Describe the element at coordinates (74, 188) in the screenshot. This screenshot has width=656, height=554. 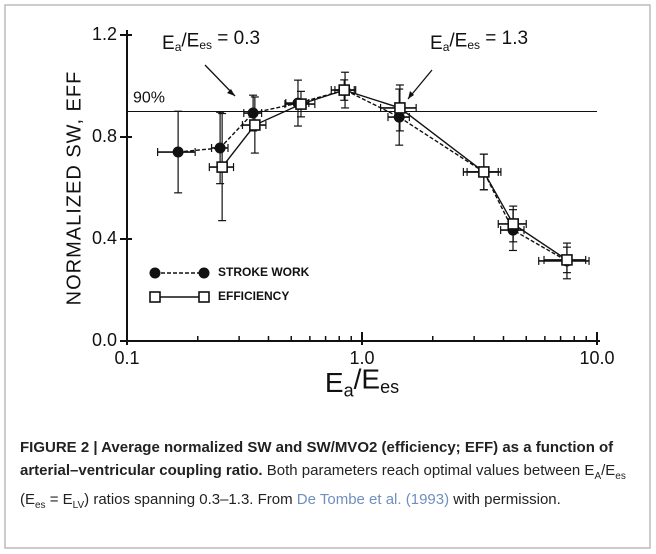
I see `y-axis-label: NORMALIZED SW, EFF` at that location.